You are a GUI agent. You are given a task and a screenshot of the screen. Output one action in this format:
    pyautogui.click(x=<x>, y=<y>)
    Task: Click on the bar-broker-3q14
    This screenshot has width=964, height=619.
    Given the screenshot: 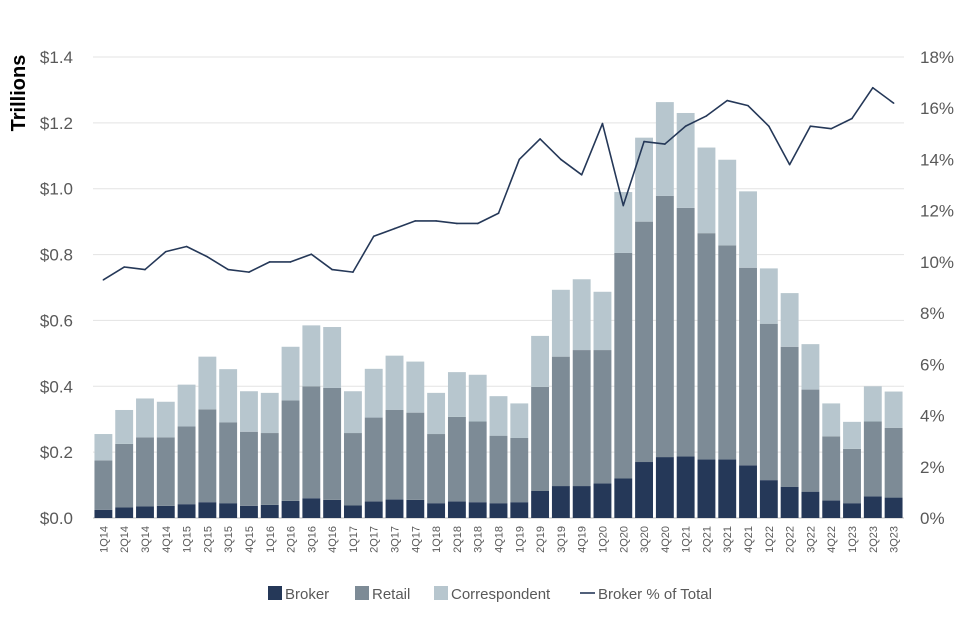 What is the action you would take?
    pyautogui.click(x=145, y=512)
    